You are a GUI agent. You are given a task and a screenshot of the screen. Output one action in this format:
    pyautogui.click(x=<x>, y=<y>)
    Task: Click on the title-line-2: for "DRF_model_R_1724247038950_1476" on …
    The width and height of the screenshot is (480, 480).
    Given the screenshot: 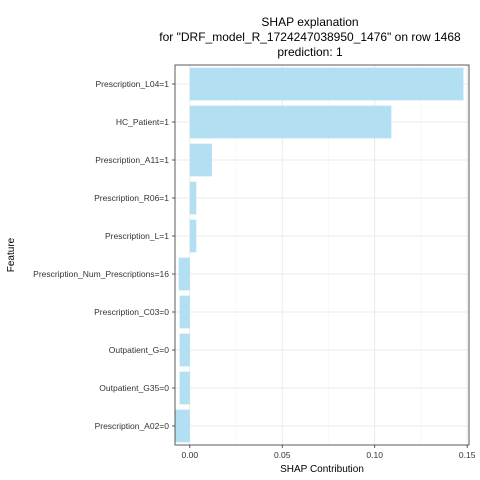 What is the action you would take?
    pyautogui.click(x=310, y=37)
    